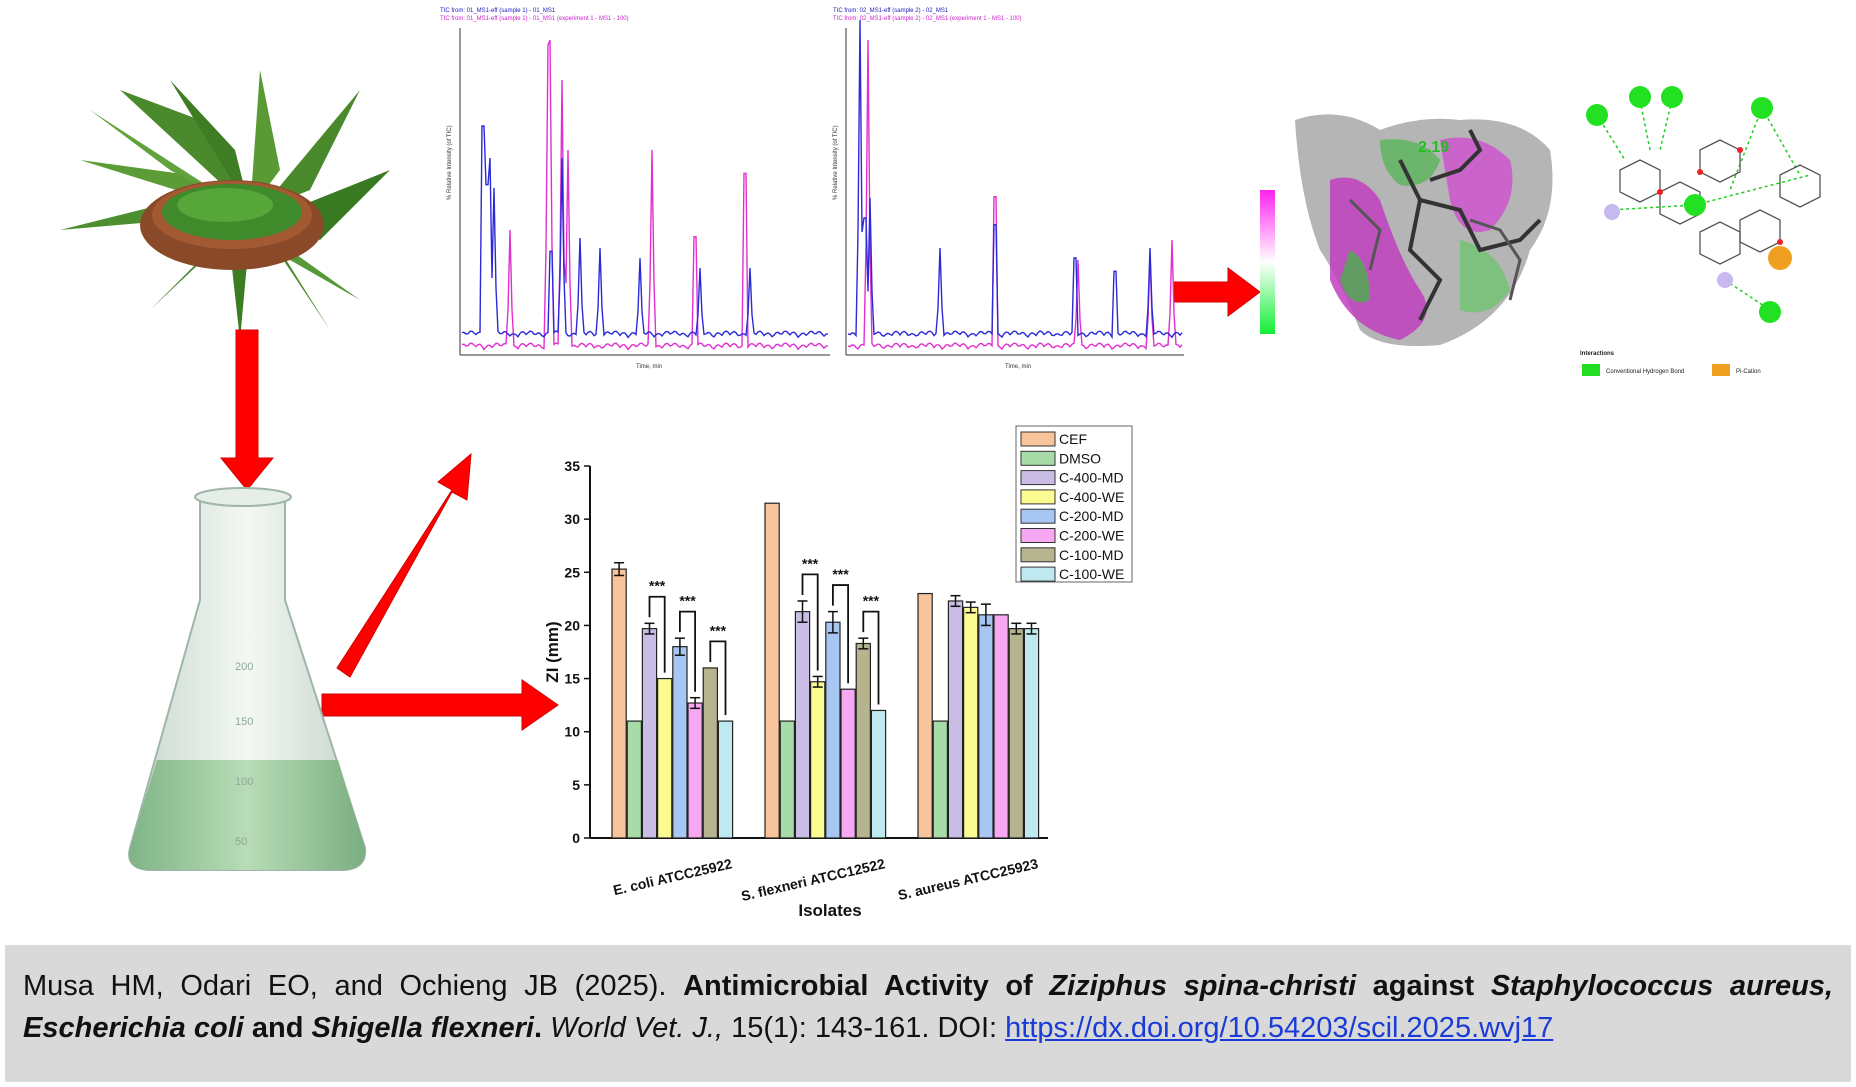 This screenshot has height=1087, width=1856. Describe the element at coordinates (440, 705) in the screenshot. I see `arrow-right-to-chart` at that location.